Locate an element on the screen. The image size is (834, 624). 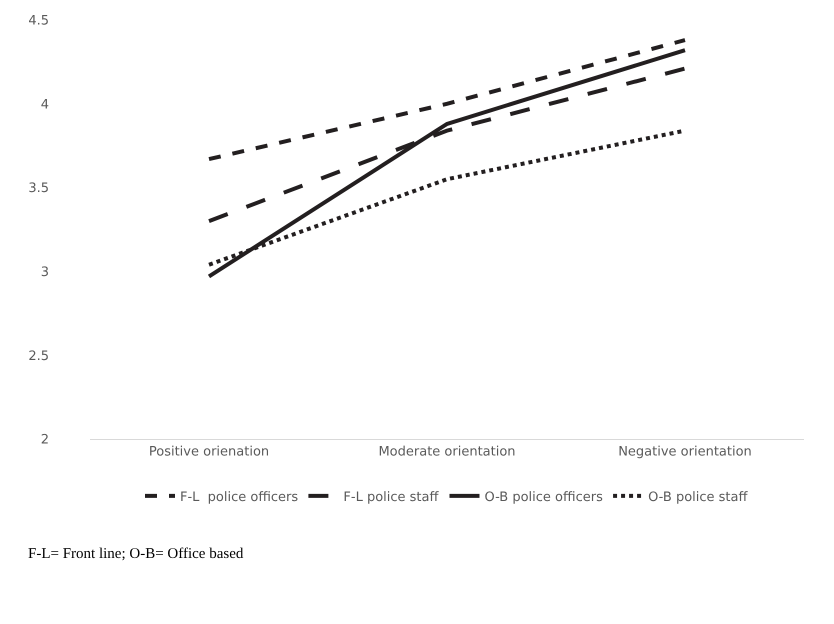
legend-label: O-B police staff is located at coordinates (698, 497).